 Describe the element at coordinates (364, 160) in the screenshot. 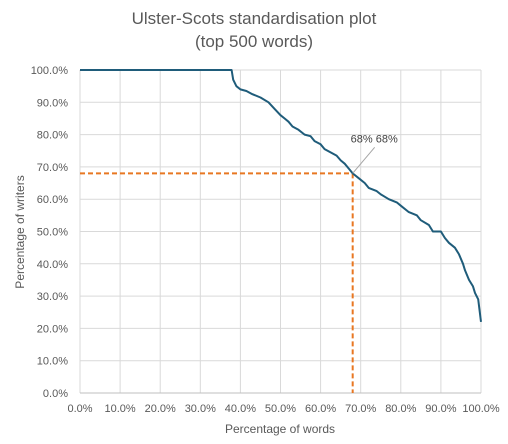

I see `annotation-leader-line` at that location.